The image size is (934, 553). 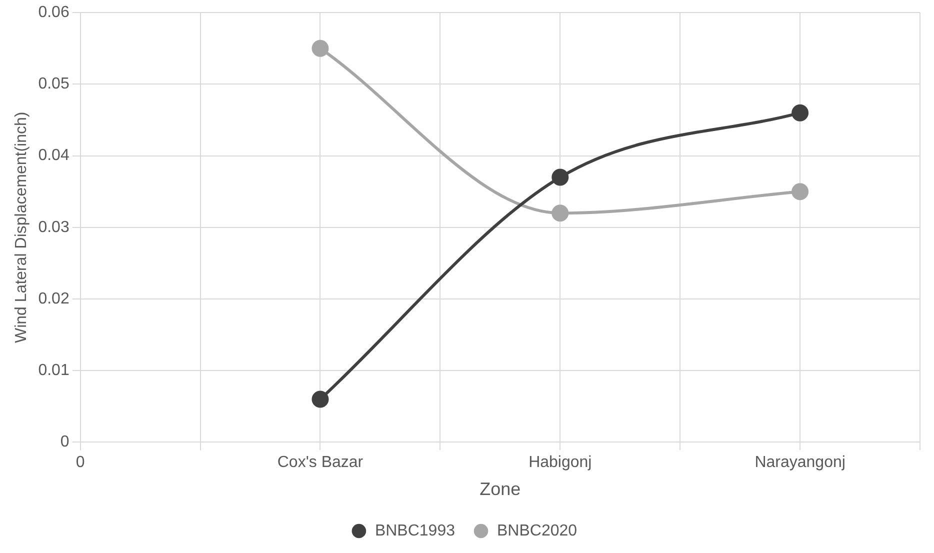 What do you see at coordinates (320, 463) in the screenshot?
I see `x-tick-label: Cox's Bazar` at bounding box center [320, 463].